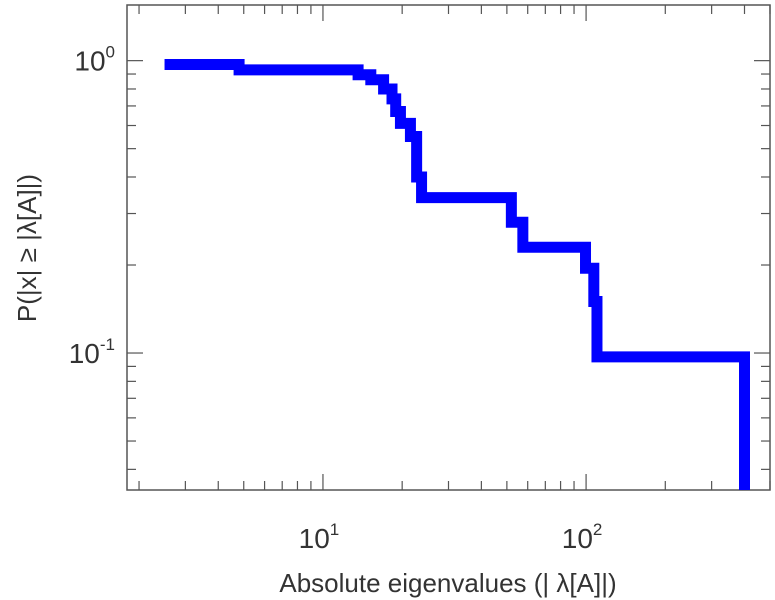 This screenshot has width=775, height=600. Describe the element at coordinates (94, 60) in the screenshot. I see `y-tick-label: 10⁰` at that location.